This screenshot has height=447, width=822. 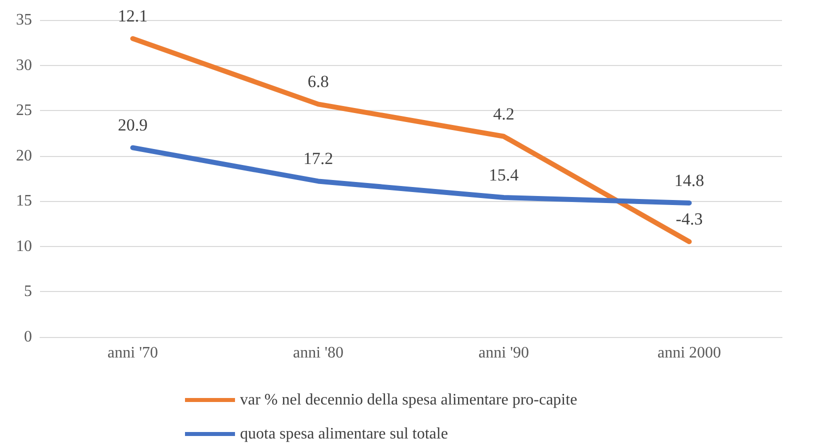 I want to click on x-tick-label: anni '90, so click(x=503, y=353).